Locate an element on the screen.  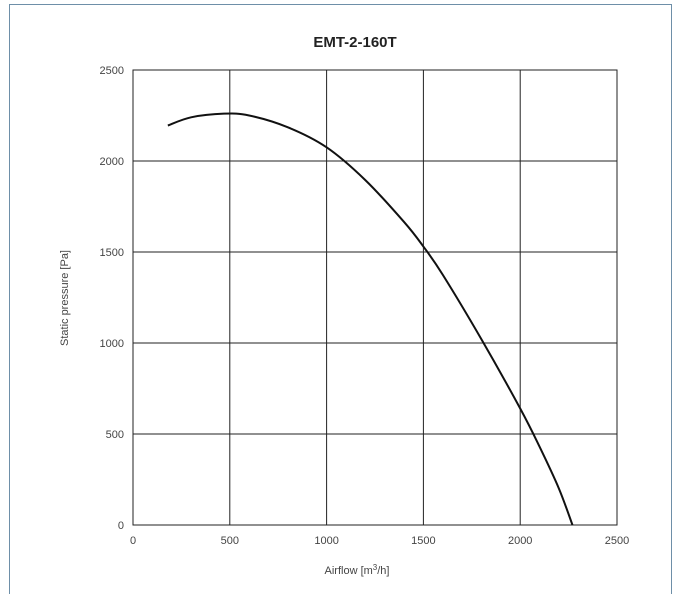
y-tick-label: 2000 is located at coordinates (112, 162).